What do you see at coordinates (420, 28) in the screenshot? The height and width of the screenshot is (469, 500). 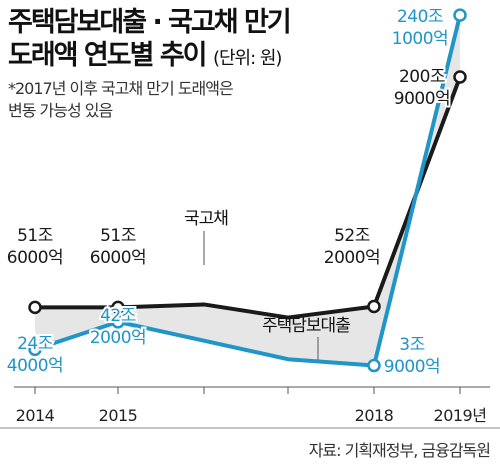 I see `data-label-1-5: 240조 1000억` at bounding box center [420, 28].